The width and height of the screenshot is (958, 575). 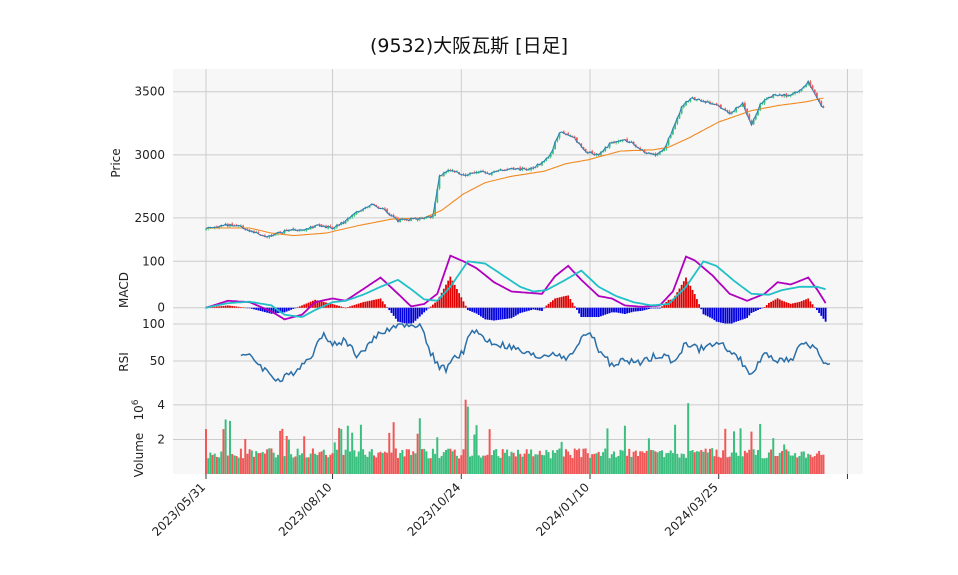 I want to click on x-tick-label: 2023/08/10, so click(x=305, y=509).